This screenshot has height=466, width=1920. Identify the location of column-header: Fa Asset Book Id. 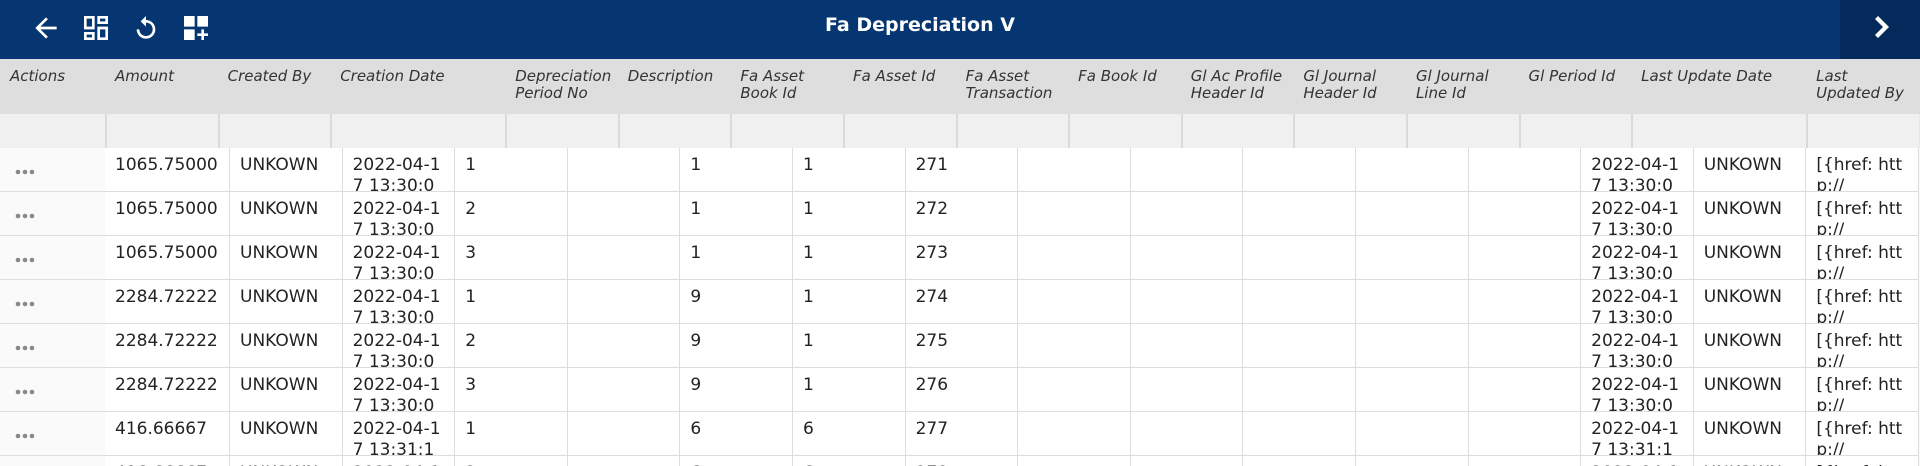
(772, 84).